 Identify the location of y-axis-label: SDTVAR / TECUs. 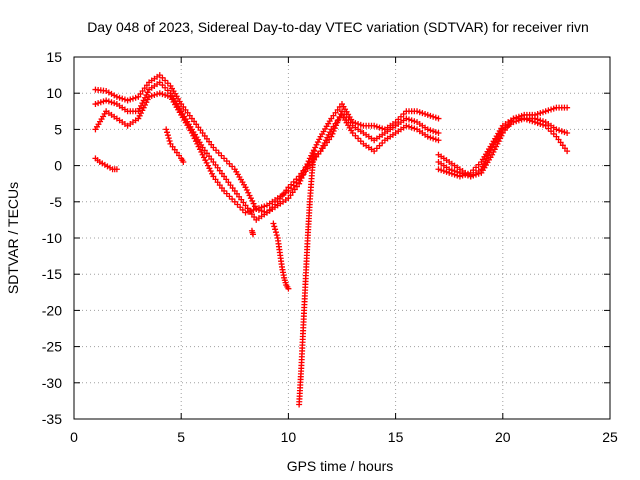
(13, 238).